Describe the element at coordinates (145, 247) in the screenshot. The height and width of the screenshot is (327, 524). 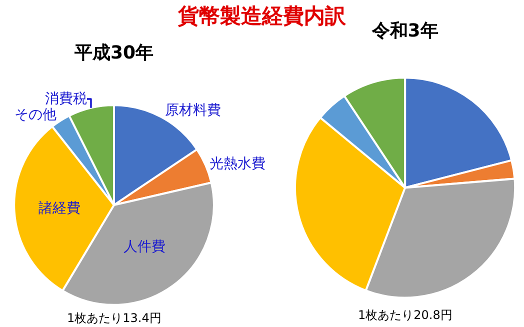
I see `slice-label: 人件費` at that location.